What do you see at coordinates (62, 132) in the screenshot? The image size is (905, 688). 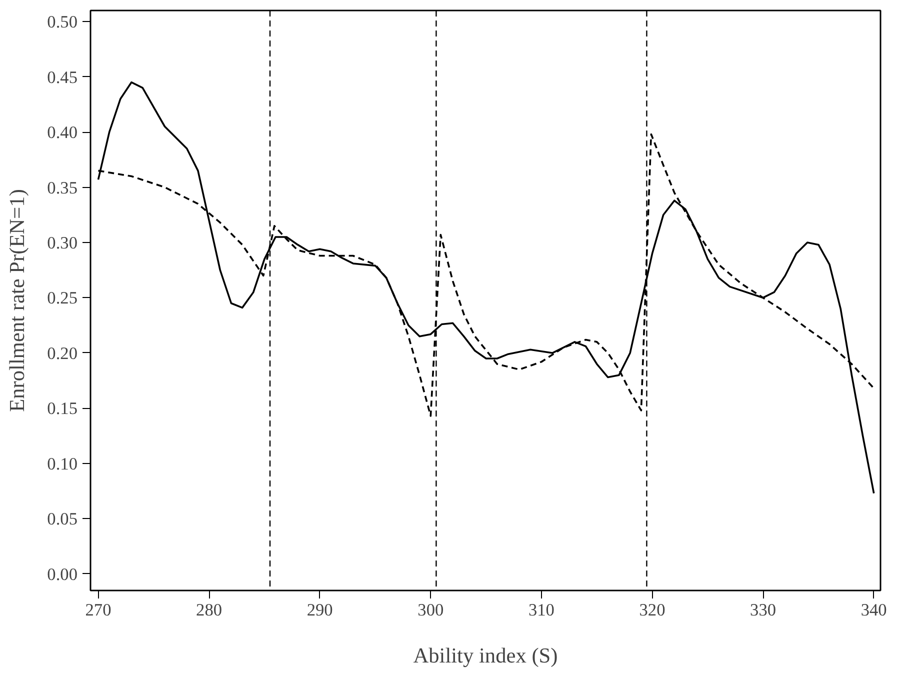 I see `y-tick-label: 0.40` at bounding box center [62, 132].